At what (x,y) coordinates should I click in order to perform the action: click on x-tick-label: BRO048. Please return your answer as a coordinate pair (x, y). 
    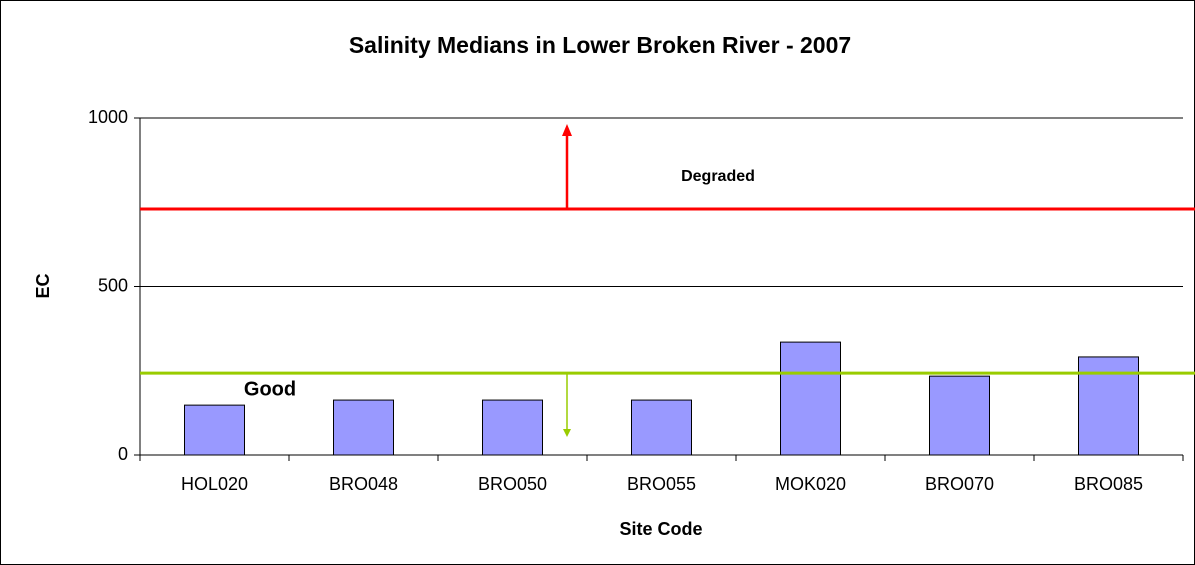
    Looking at the image, I should click on (363, 484).